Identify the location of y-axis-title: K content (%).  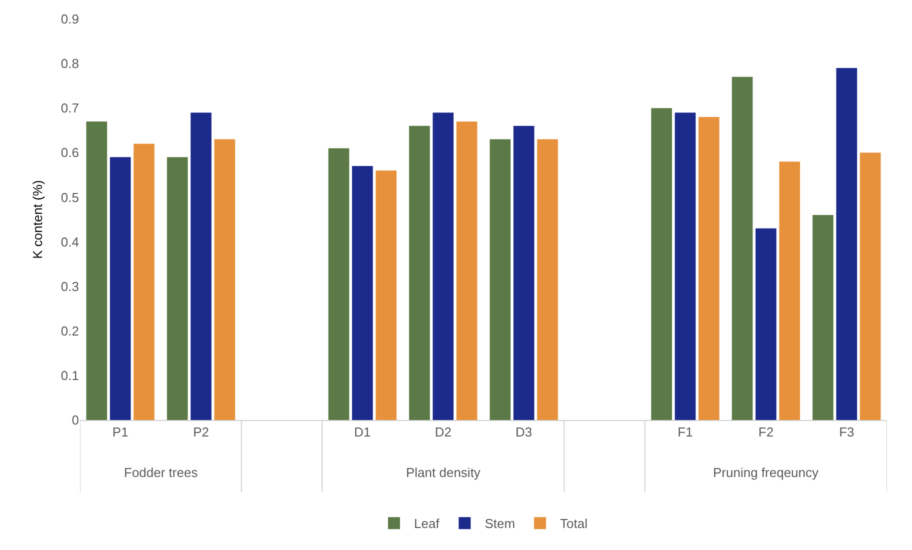
(37, 219).